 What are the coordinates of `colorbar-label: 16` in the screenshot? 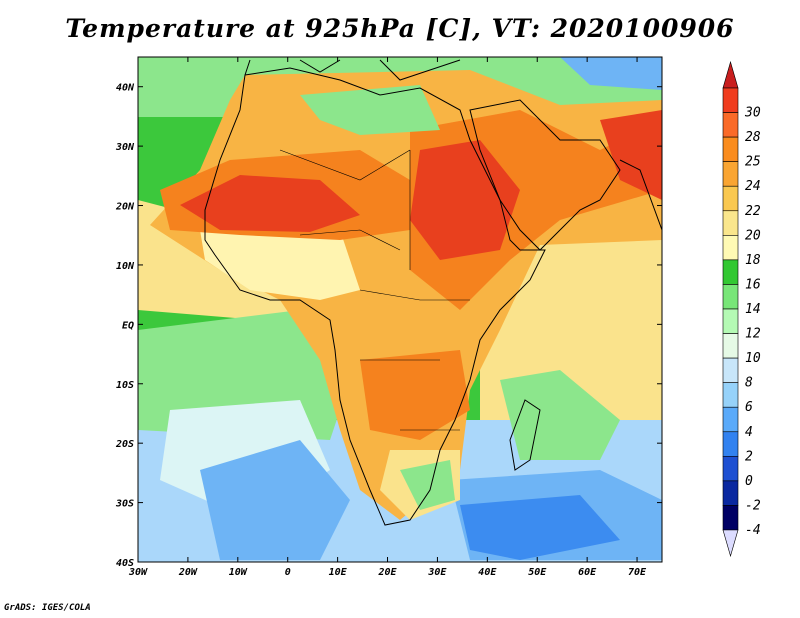 It's located at (753, 284).